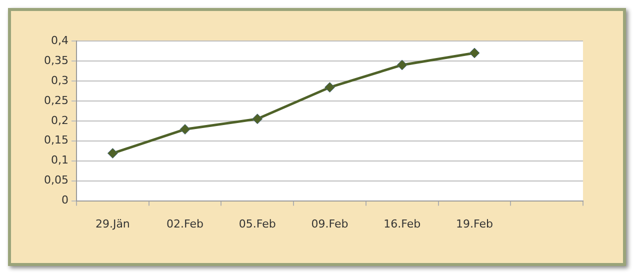 The image size is (634, 274). I want to click on y-tick-label: 0,25, so click(56, 100).